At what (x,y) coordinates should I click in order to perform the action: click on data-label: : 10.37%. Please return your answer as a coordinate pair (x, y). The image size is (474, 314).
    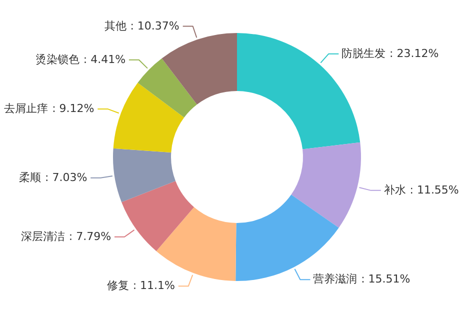
    Looking at the image, I should click on (155, 25).